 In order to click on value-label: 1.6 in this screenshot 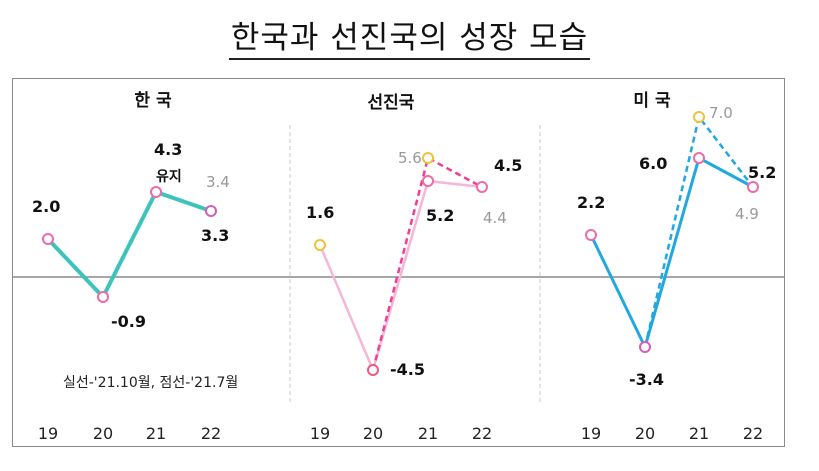, I will do `click(320, 212)`.